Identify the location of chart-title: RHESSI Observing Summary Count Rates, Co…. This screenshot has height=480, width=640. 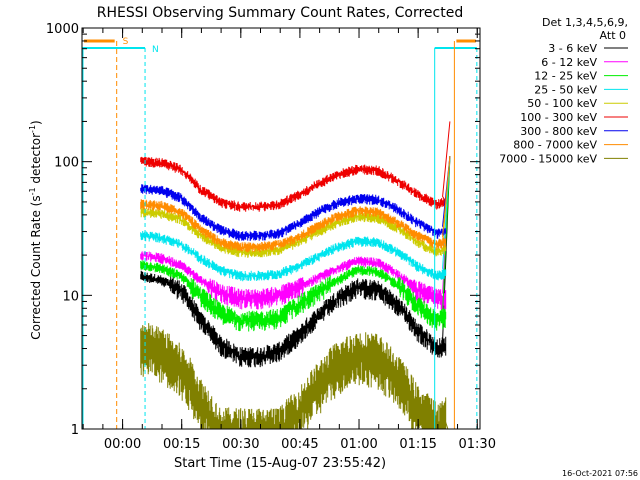
(280, 13).